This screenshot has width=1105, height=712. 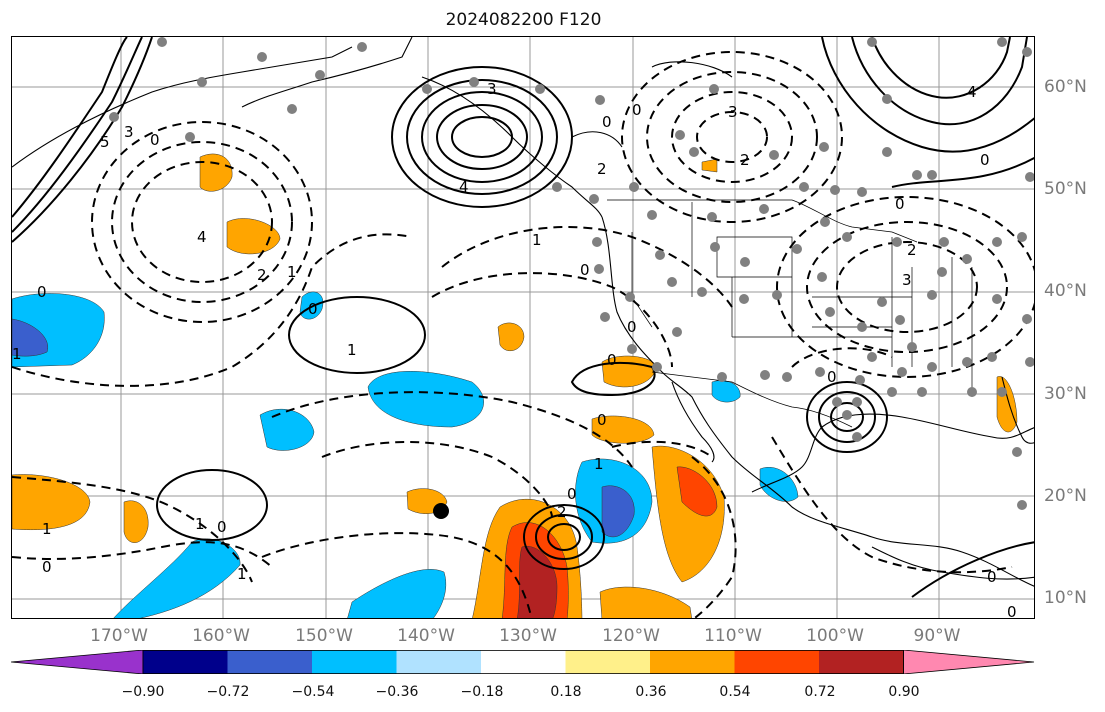 What do you see at coordinates (904, 692) in the screenshot?
I see `colorbar-tick: 0.90` at bounding box center [904, 692].